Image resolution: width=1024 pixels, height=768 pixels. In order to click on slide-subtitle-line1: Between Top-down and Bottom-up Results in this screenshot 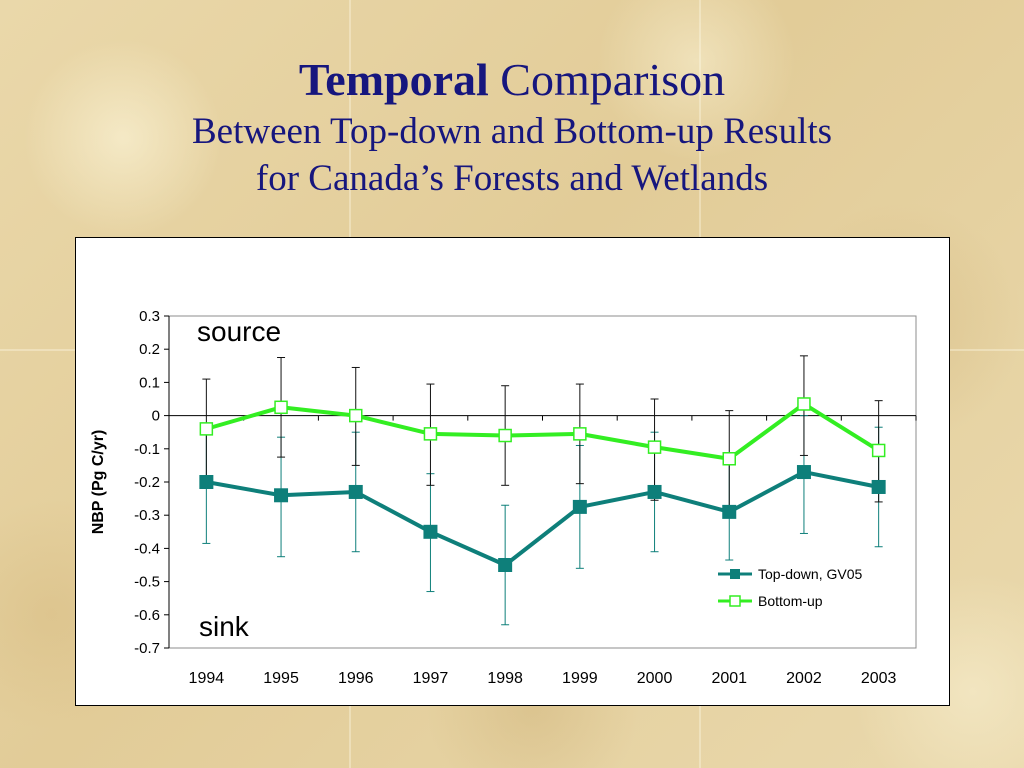, I will do `click(512, 131)`.